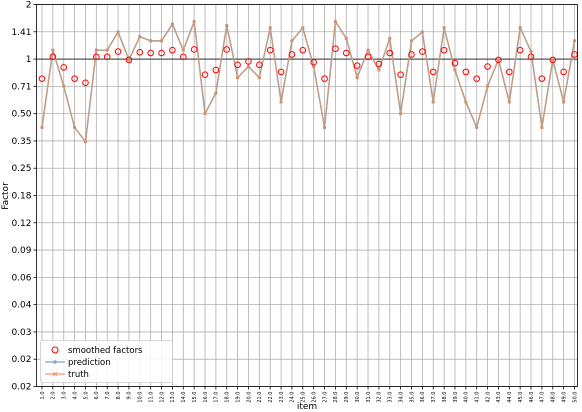  Describe the element at coordinates (293, 397) in the screenshot. I see `x-tick-label: 24.0` at that location.